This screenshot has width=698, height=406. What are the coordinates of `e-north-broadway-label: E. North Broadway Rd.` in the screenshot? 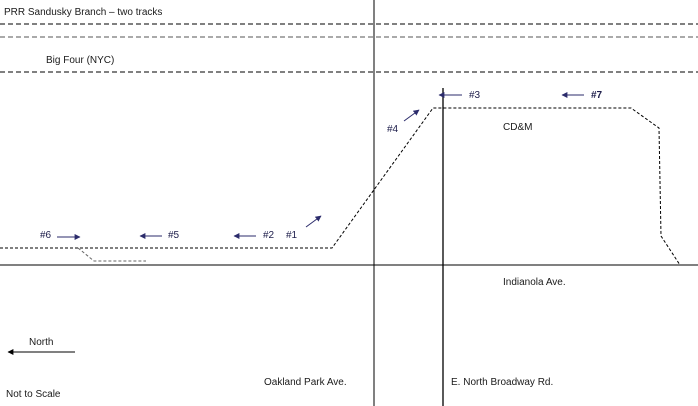 It's located at (502, 382).